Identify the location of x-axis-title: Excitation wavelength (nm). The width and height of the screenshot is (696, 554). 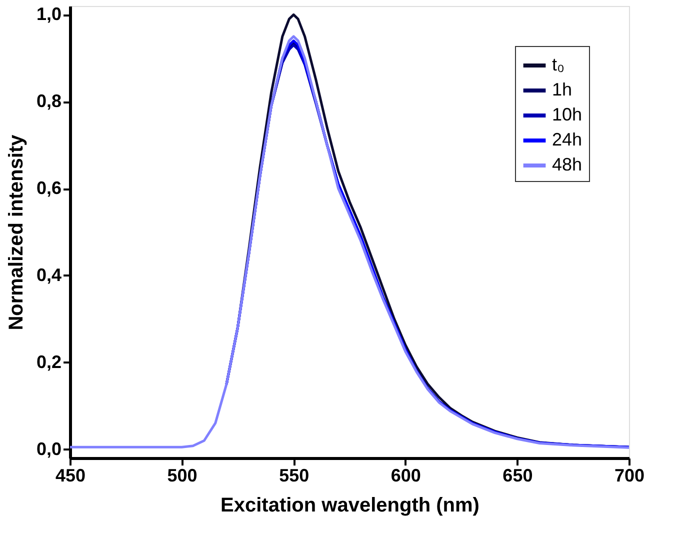
(350, 505).